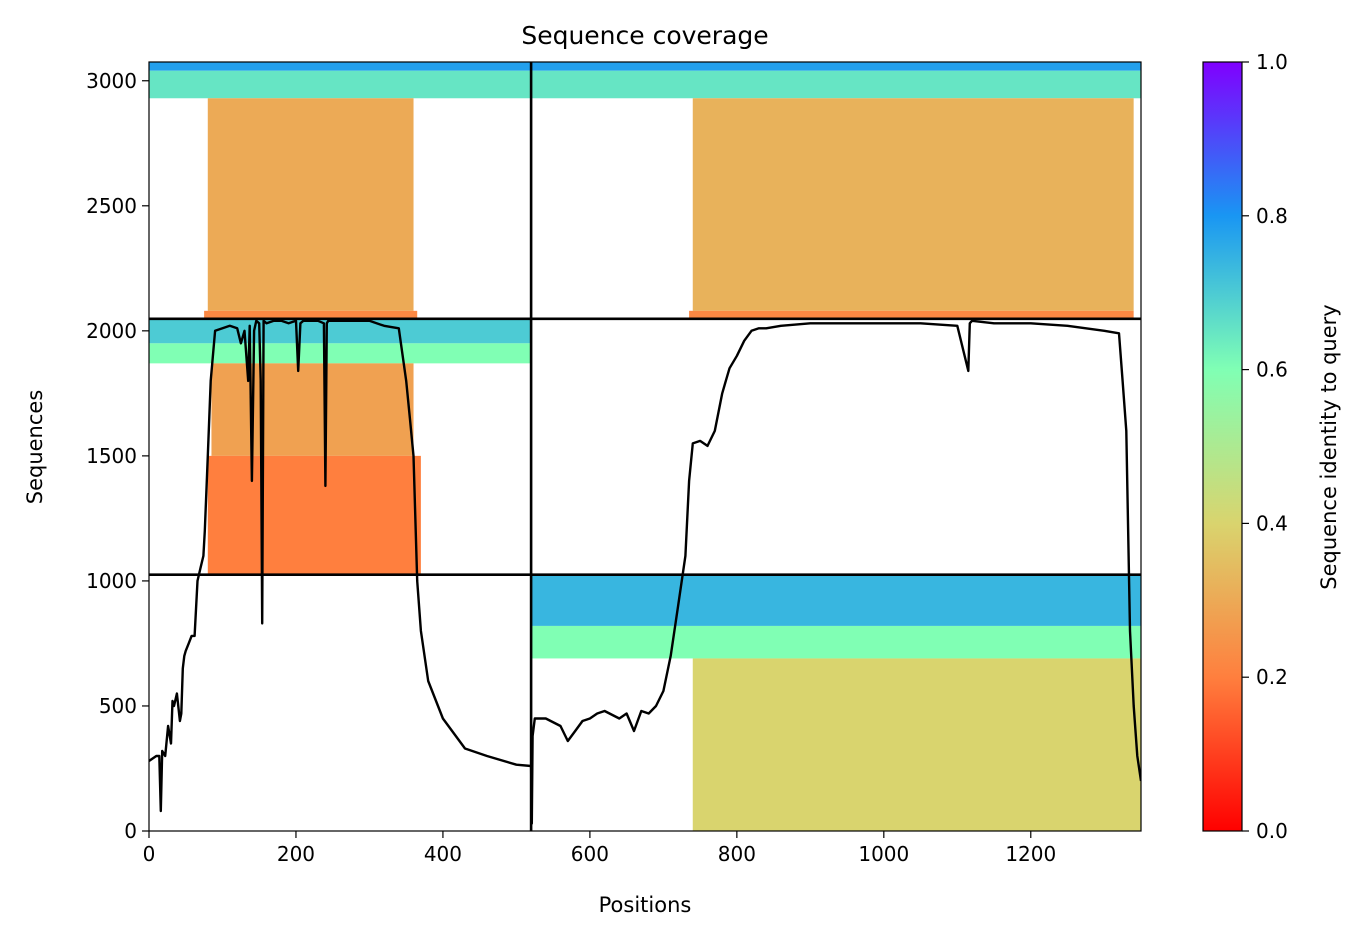 The image size is (1364, 939). Describe the element at coordinates (1329, 446) in the screenshot. I see `colorbar-label: Sequence identity to query` at that location.